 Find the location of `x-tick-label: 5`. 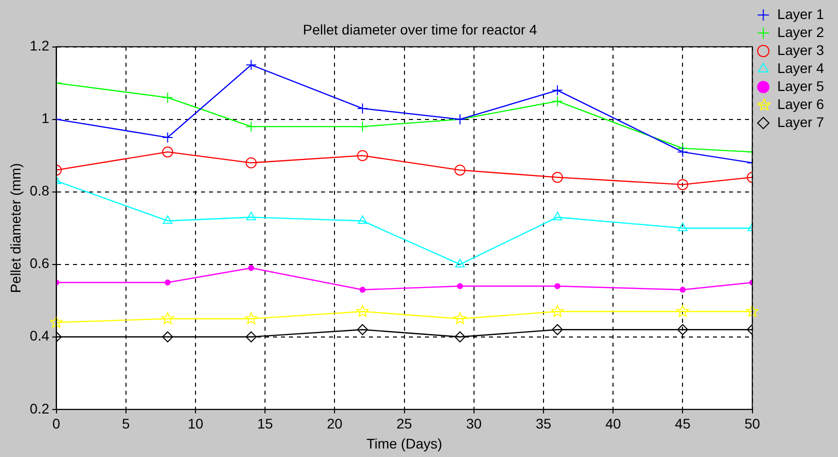

x-tick-label: 5 is located at coordinates (126, 424).